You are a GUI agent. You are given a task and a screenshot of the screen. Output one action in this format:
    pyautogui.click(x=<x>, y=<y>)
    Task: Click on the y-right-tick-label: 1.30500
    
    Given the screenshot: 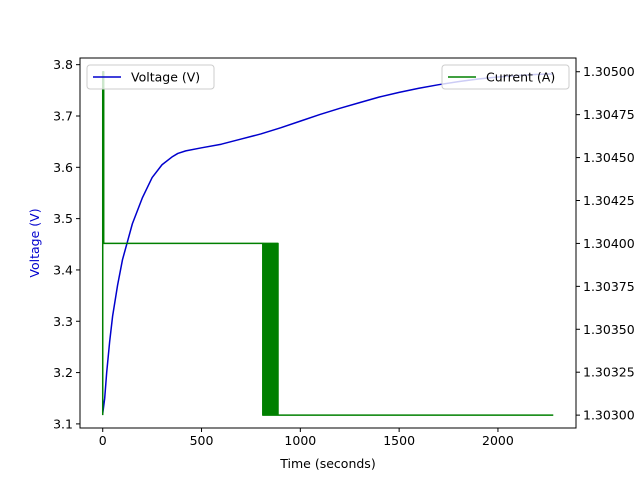 What is the action you would take?
    pyautogui.click(x=609, y=71)
    